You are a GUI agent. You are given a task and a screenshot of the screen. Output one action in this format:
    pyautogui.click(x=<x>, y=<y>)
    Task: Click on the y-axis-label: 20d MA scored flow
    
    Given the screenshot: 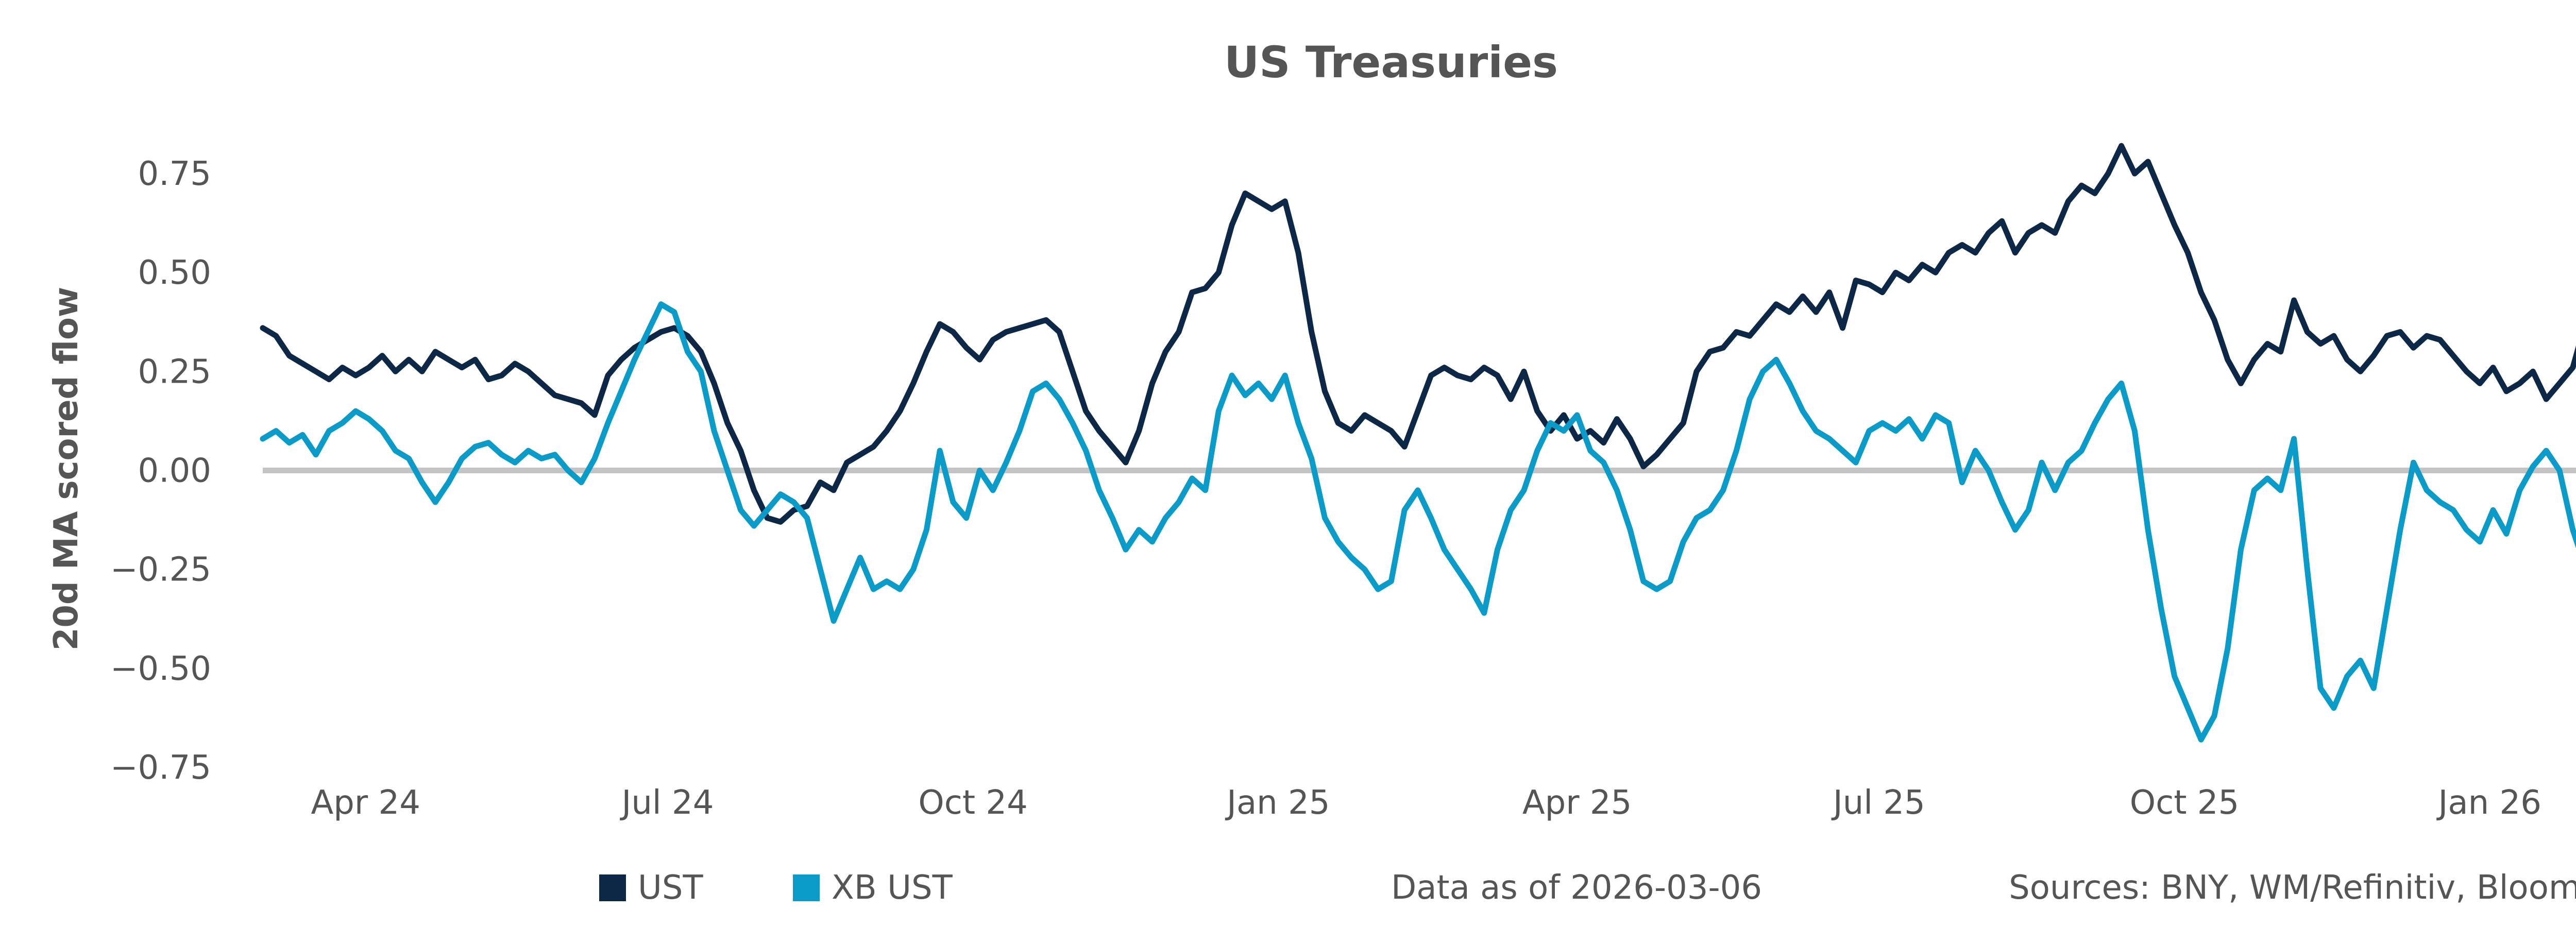 What is the action you would take?
    pyautogui.click(x=66, y=468)
    